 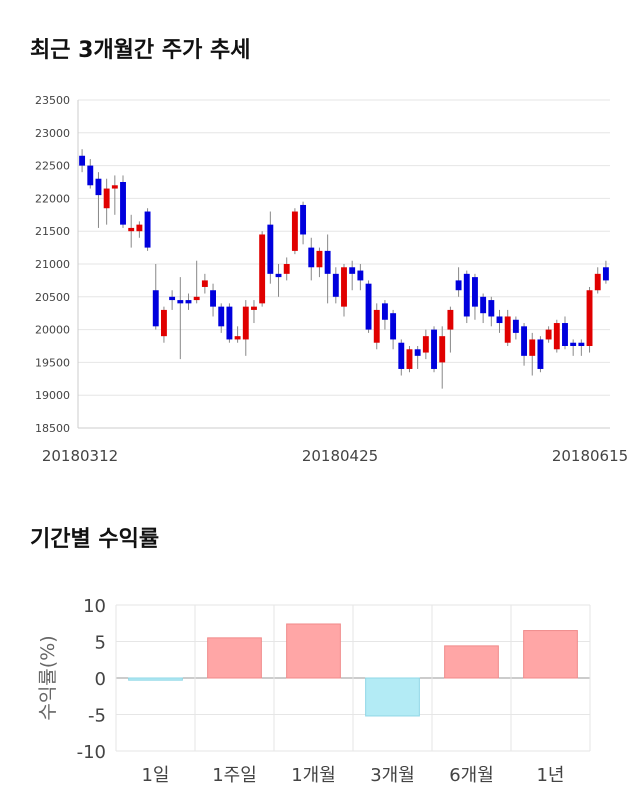 What do you see at coordinates (52, 395) in the screenshot?
I see `y-tick-label: 19000` at bounding box center [52, 395].